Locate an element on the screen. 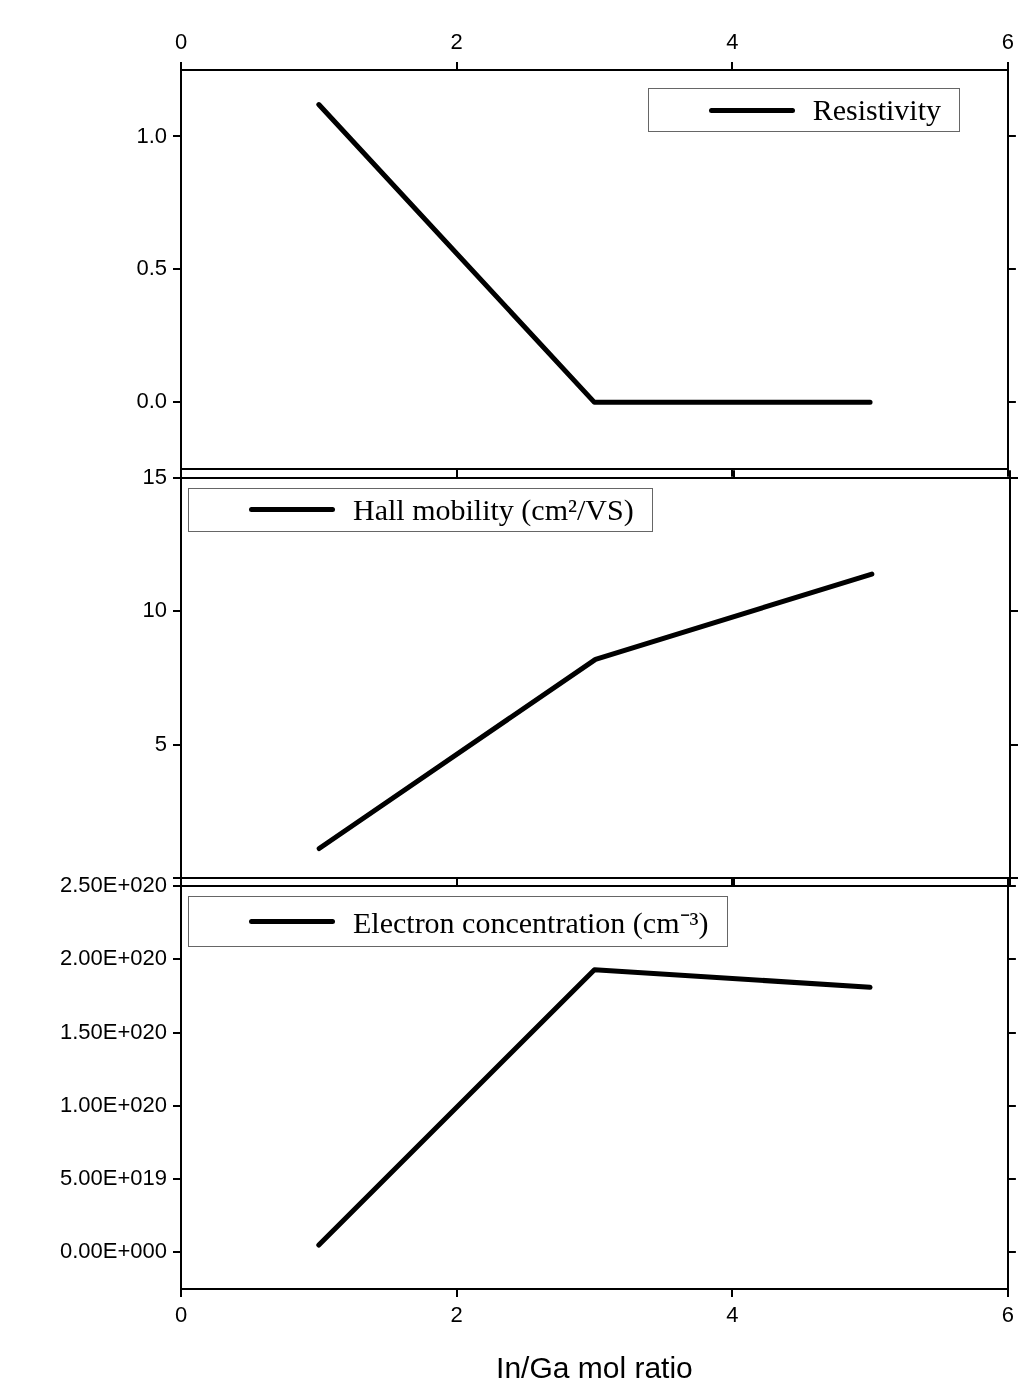  y-tick-label: 10 is located at coordinates (154, 610).